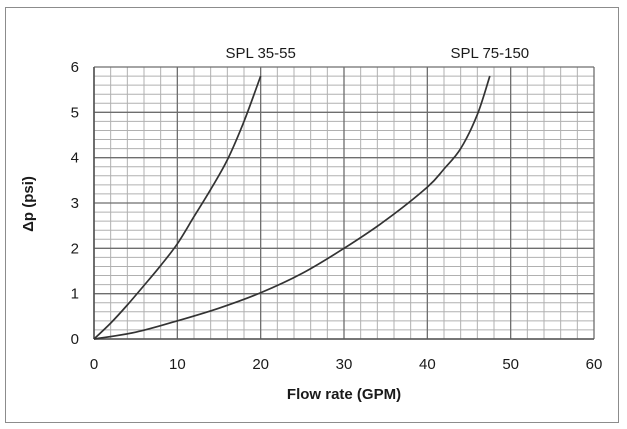 The width and height of the screenshot is (627, 429). Describe the element at coordinates (28, 204) in the screenshot. I see `y-axis-title: Δp (psi)` at that location.